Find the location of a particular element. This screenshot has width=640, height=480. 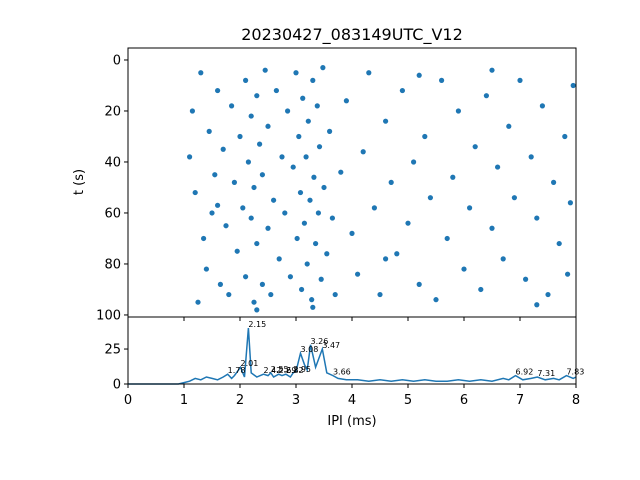

y-tick-label: 0 is located at coordinates (117, 385).